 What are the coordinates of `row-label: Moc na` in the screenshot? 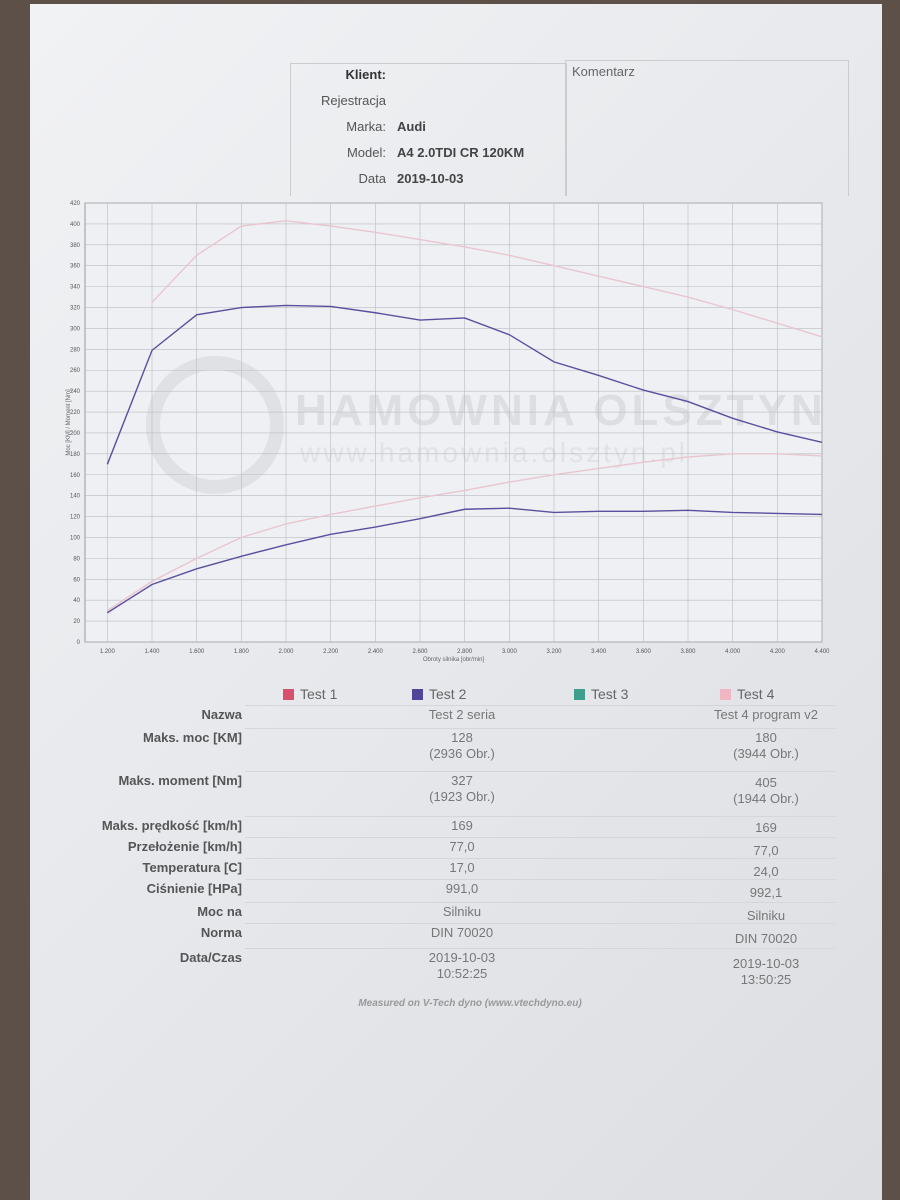 It's located at (219, 911).